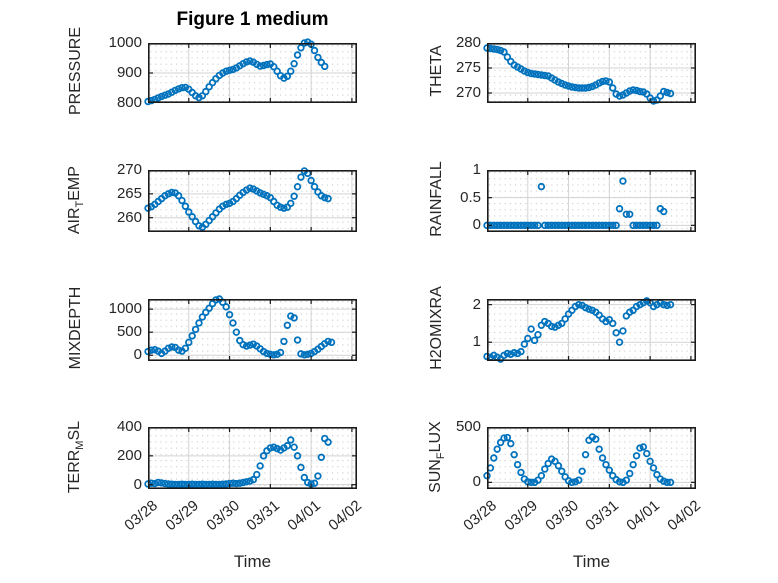 The image size is (778, 583). Describe the element at coordinates (129, 170) in the screenshot. I see `y-tick-label-air-temp: 270` at that location.